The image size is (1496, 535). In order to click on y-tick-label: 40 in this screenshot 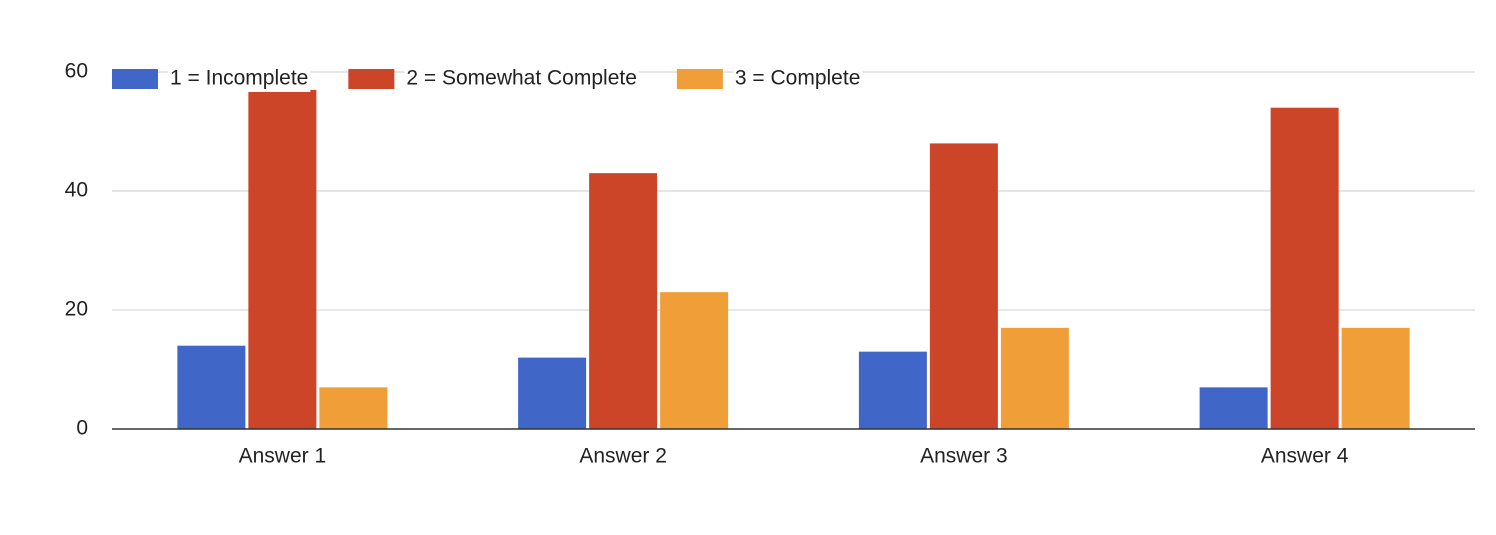, I will do `click(76, 190)`.